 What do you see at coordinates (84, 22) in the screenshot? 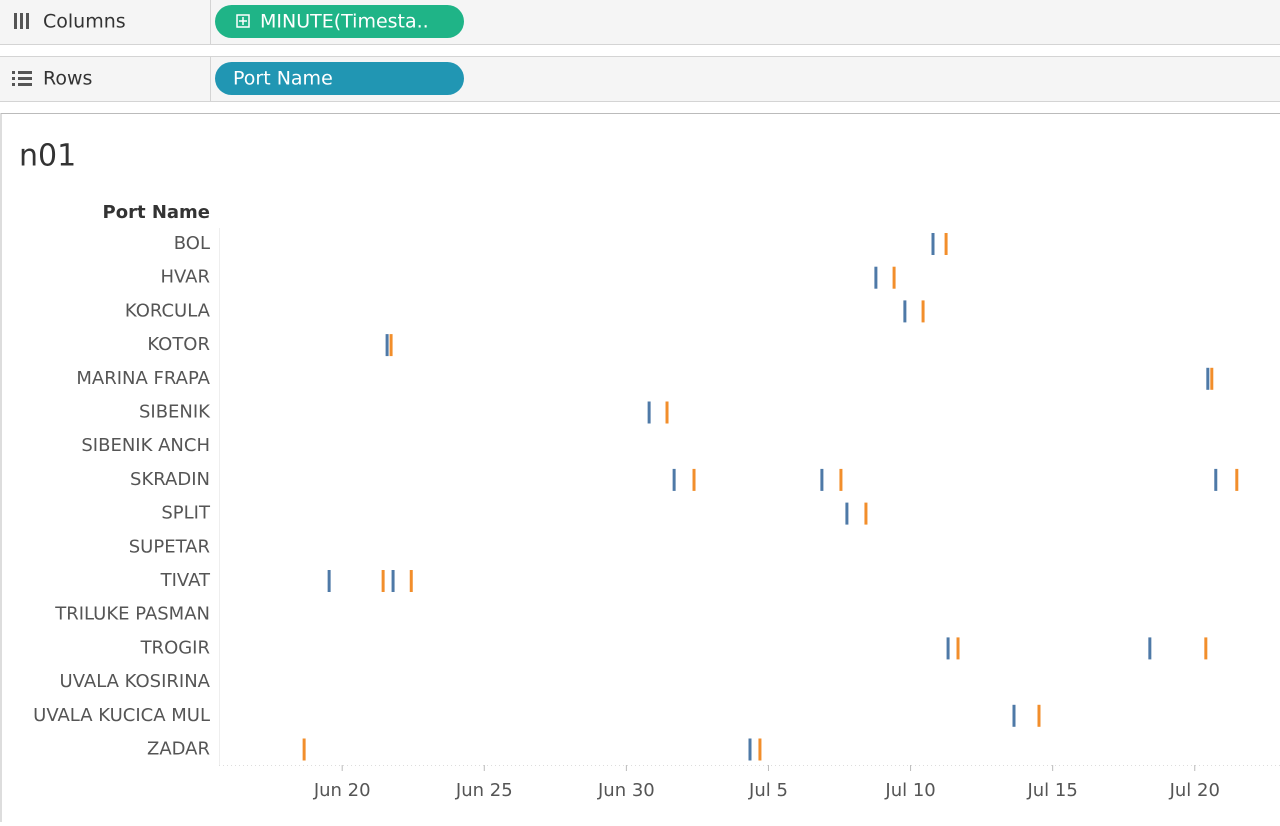
I see `shelf-label: Columns` at bounding box center [84, 22].